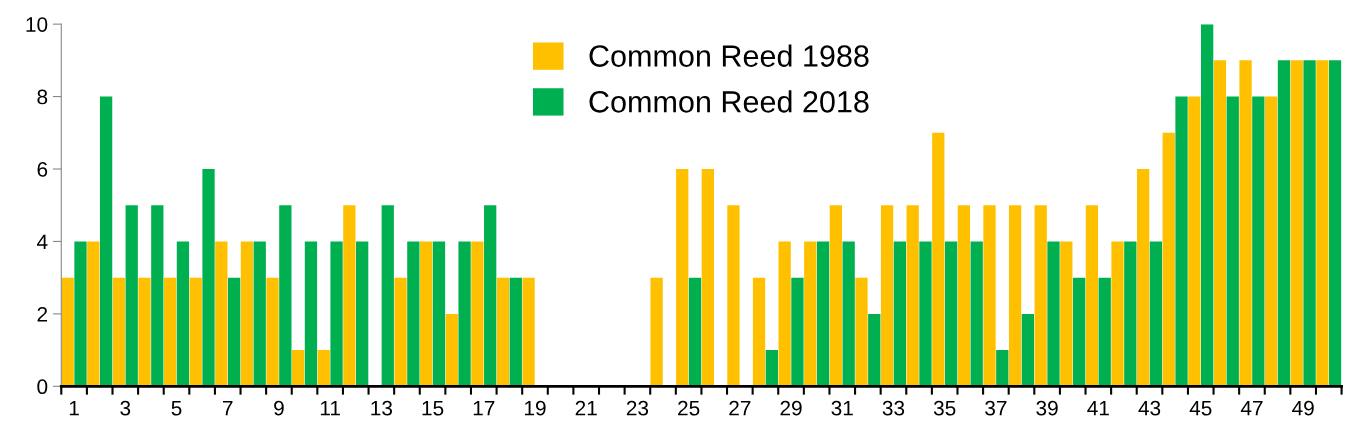  I want to click on x-tick-label: 3, so click(125, 408).